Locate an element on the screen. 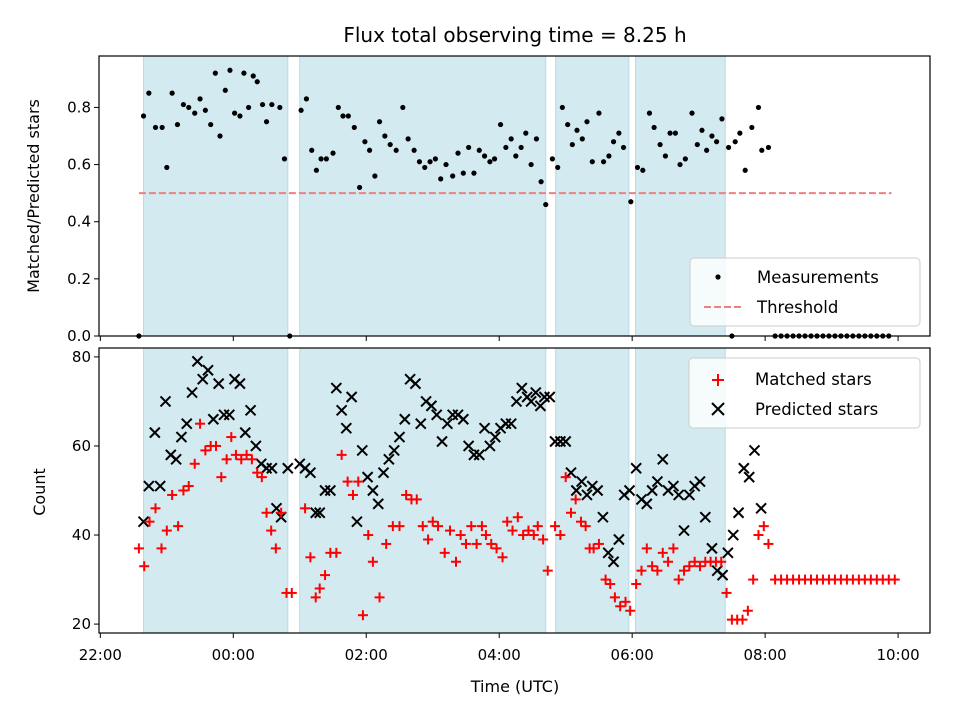  legend-marker-matched is located at coordinates (718, 380).